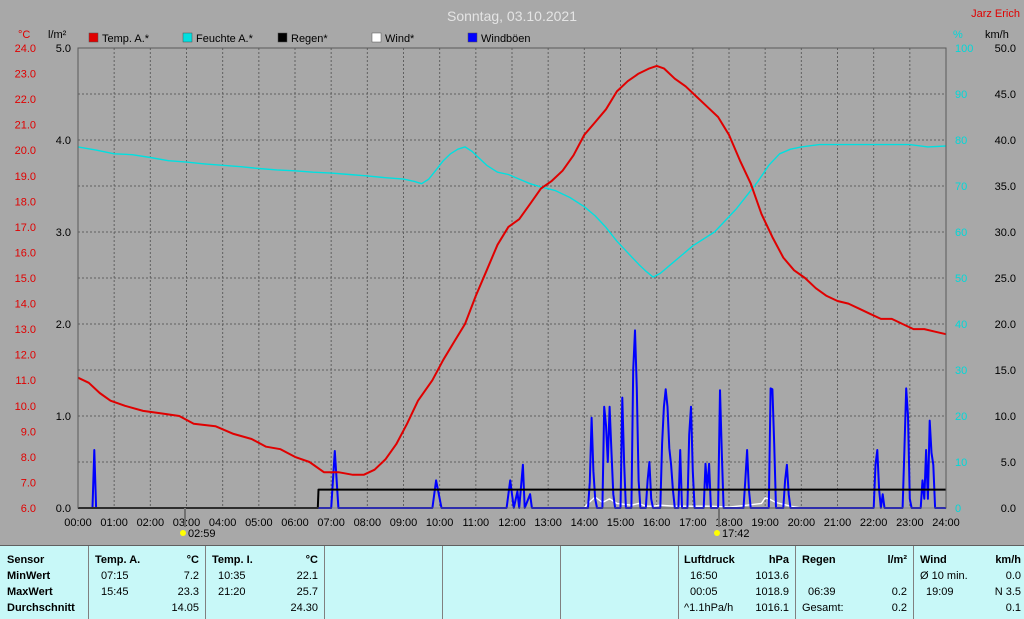 This screenshot has width=1024, height=619. I want to click on humidity-axis-tick: 10, so click(961, 463).